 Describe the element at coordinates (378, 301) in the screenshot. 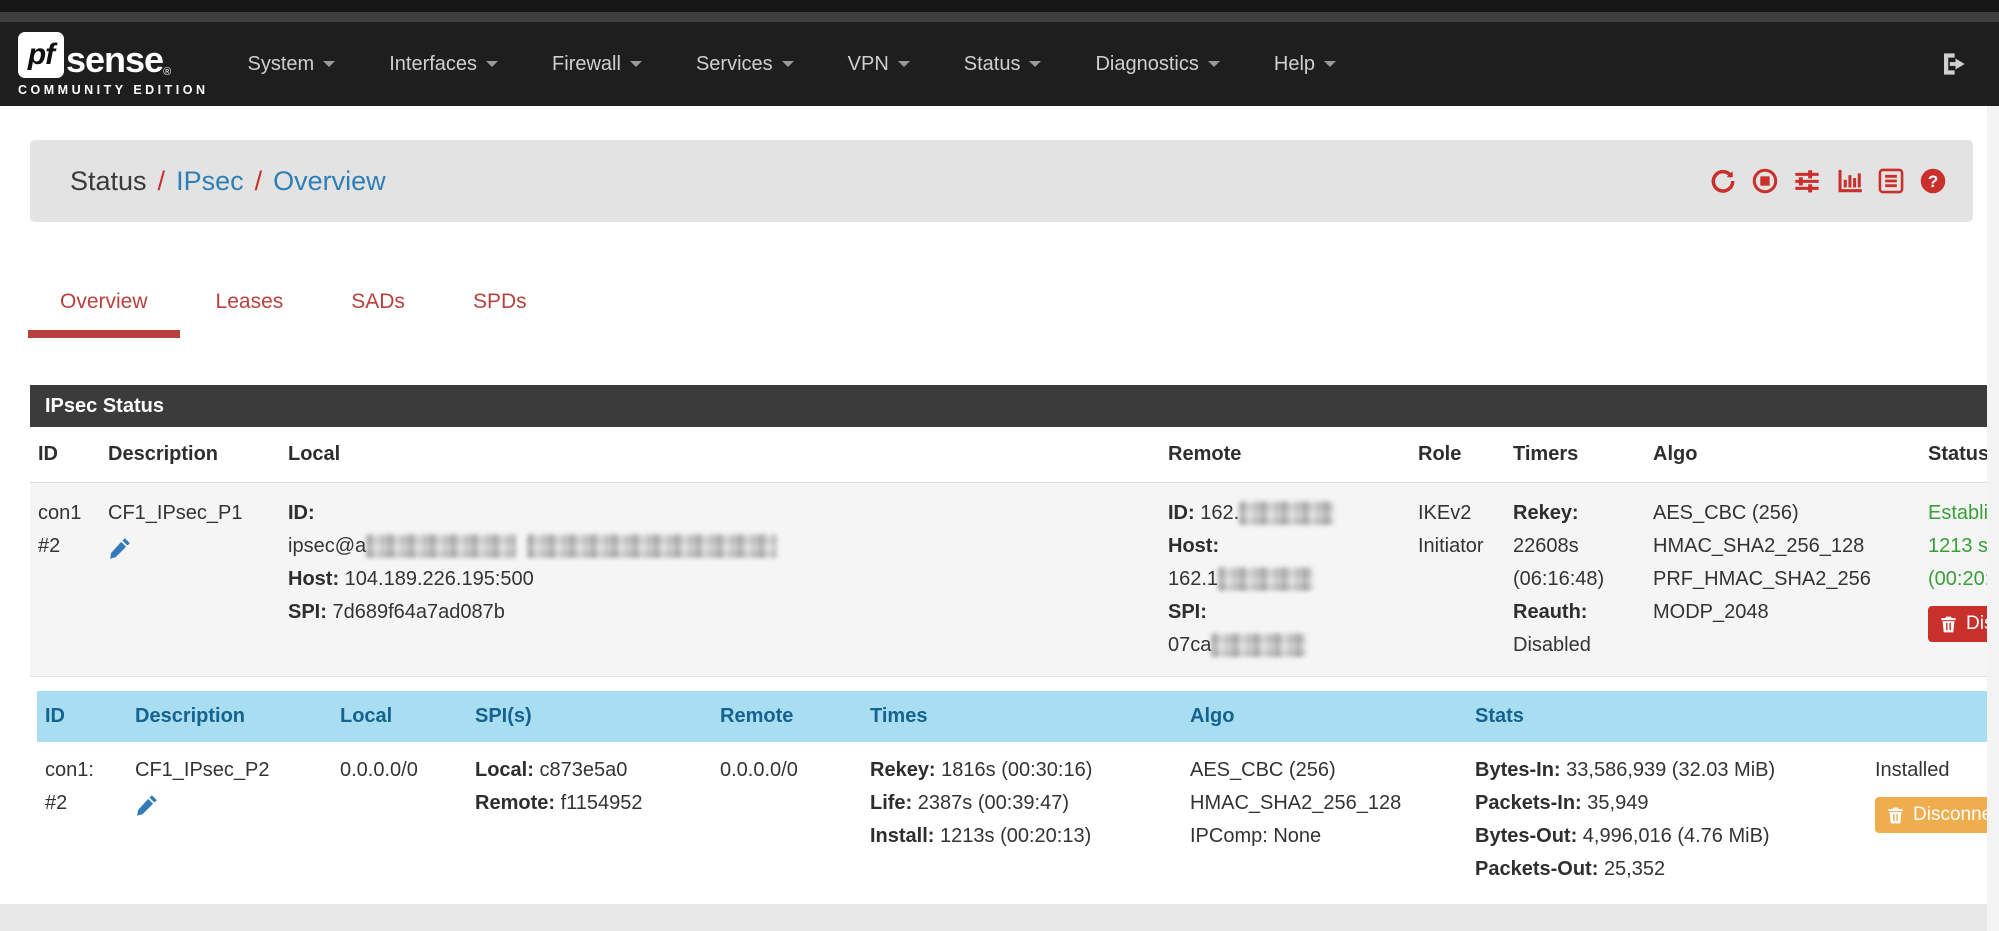

I see `tab-sads: SADs` at that location.